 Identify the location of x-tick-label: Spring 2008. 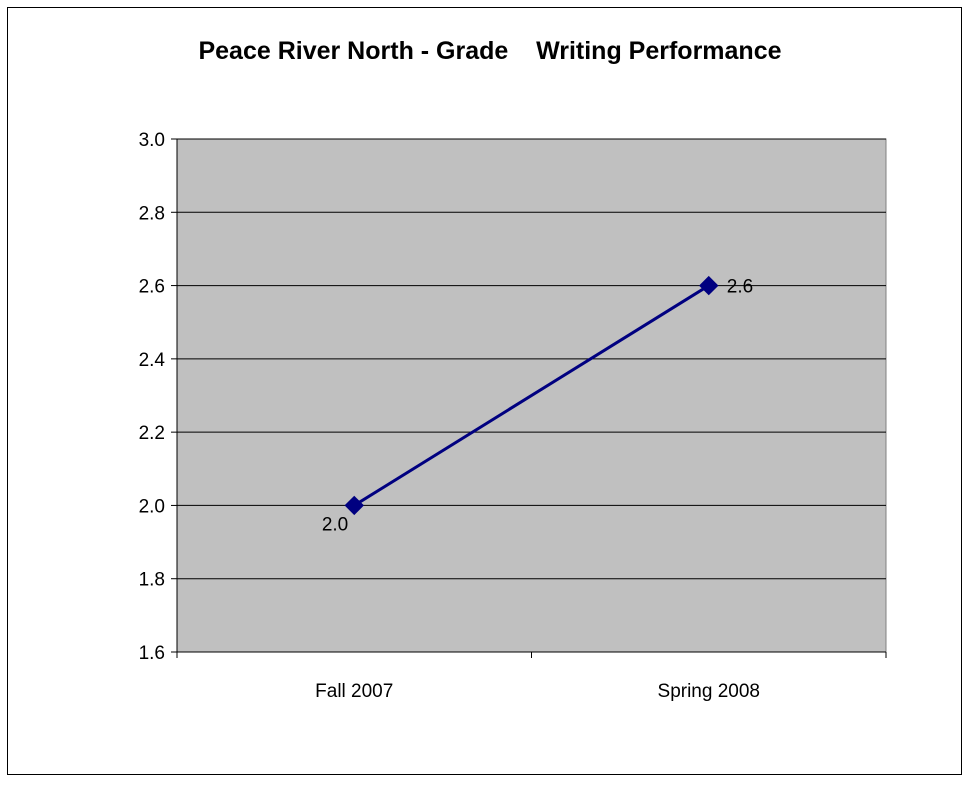
(709, 691).